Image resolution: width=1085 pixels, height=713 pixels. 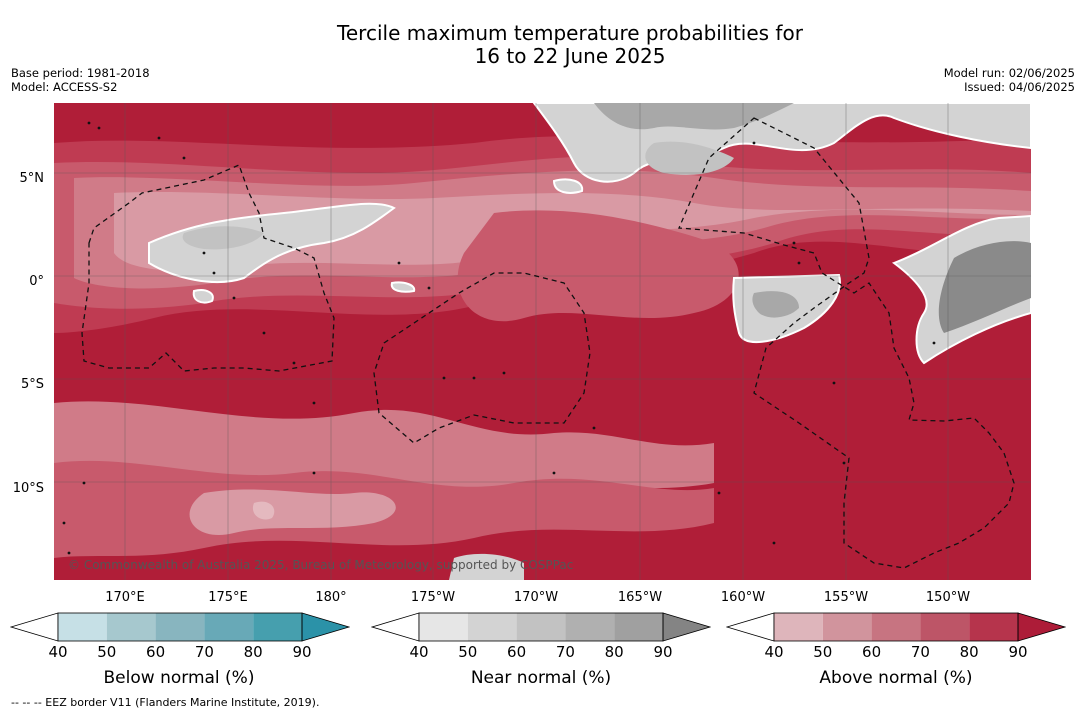 What do you see at coordinates (64, 87) in the screenshot?
I see `model-name: Model: ACCESS-S2` at bounding box center [64, 87].